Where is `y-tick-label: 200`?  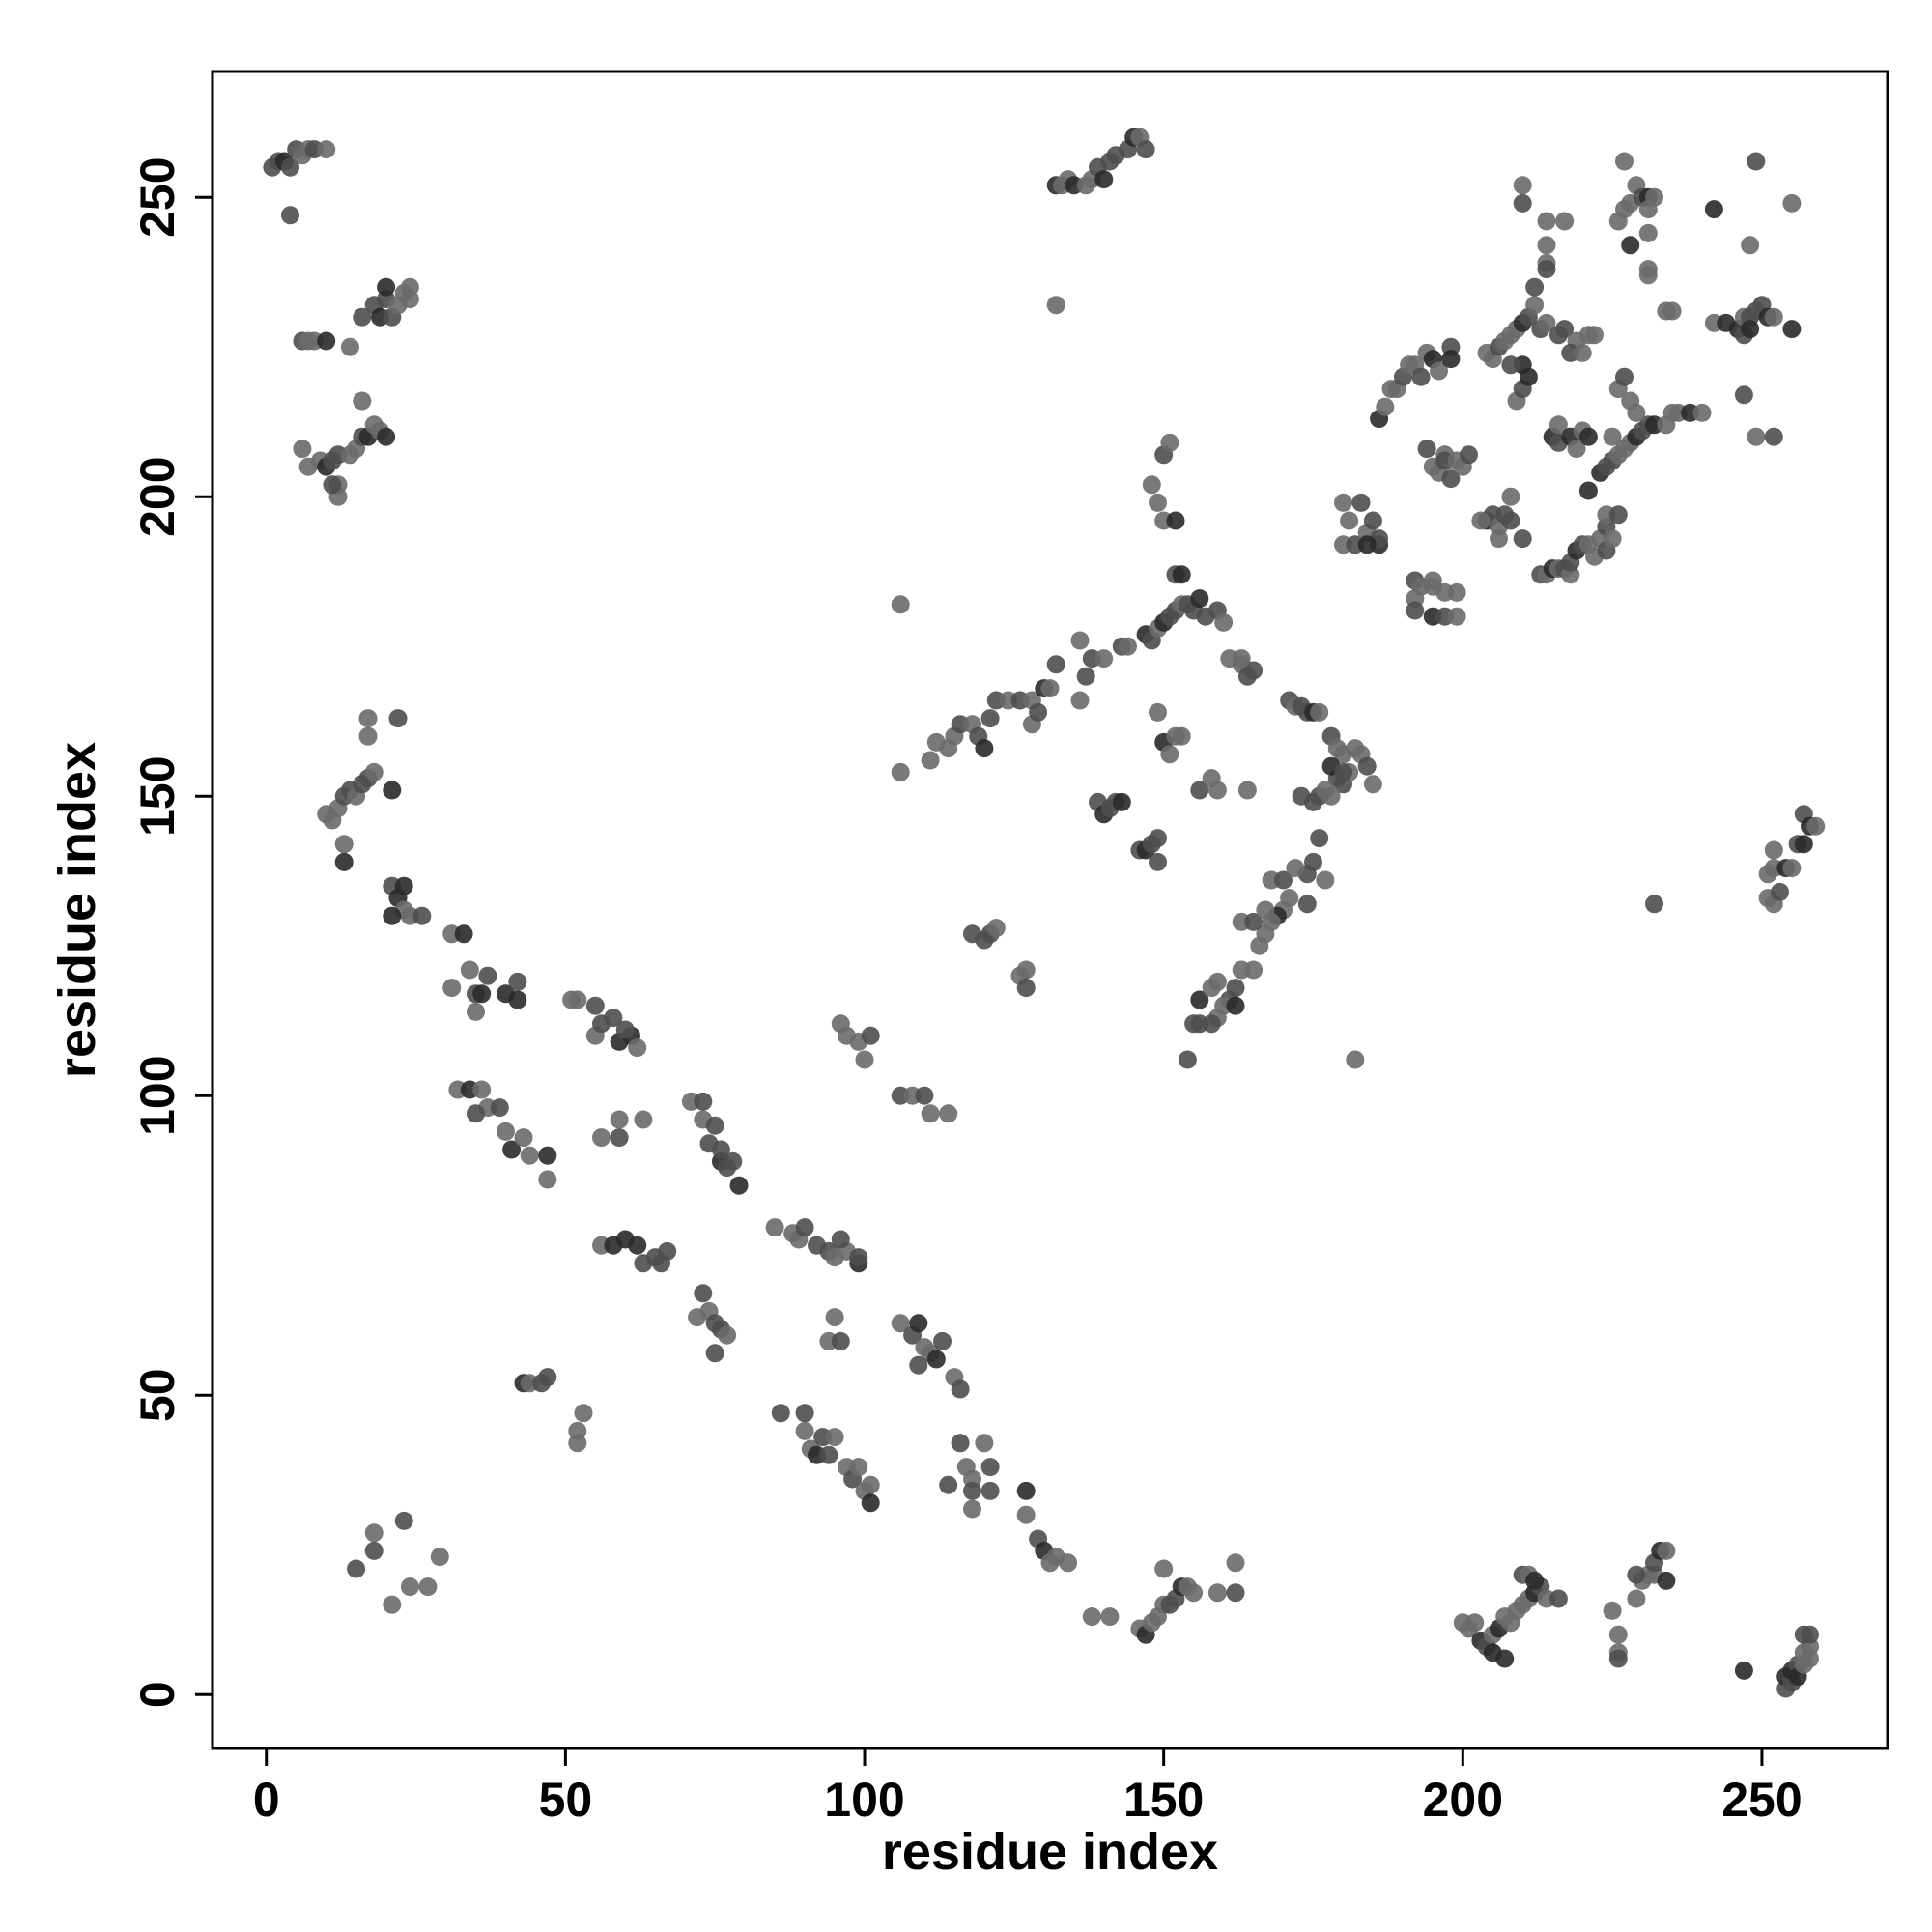 y-tick-label: 200 is located at coordinates (157, 496).